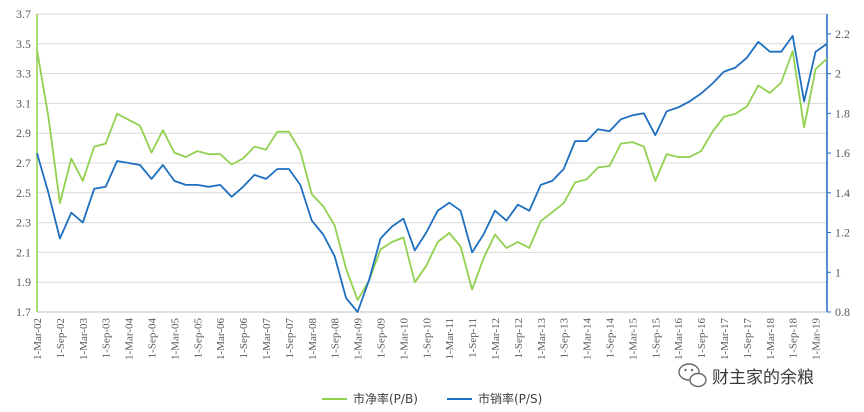  I want to click on x-tick-label: 1-Sep-06, so click(244, 338).